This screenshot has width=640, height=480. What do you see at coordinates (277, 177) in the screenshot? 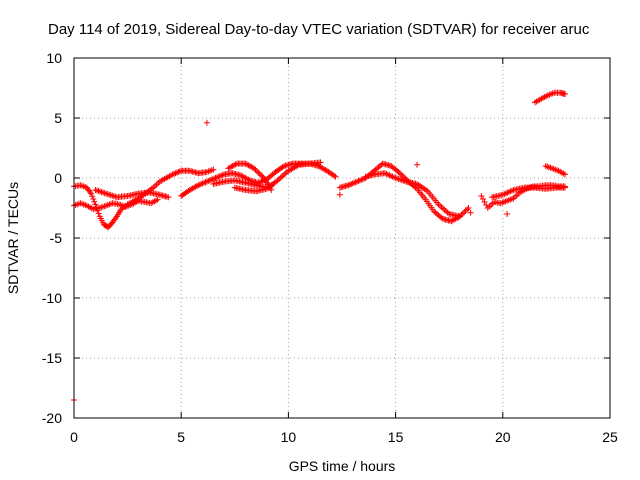
I see `series-track-g` at bounding box center [277, 177].